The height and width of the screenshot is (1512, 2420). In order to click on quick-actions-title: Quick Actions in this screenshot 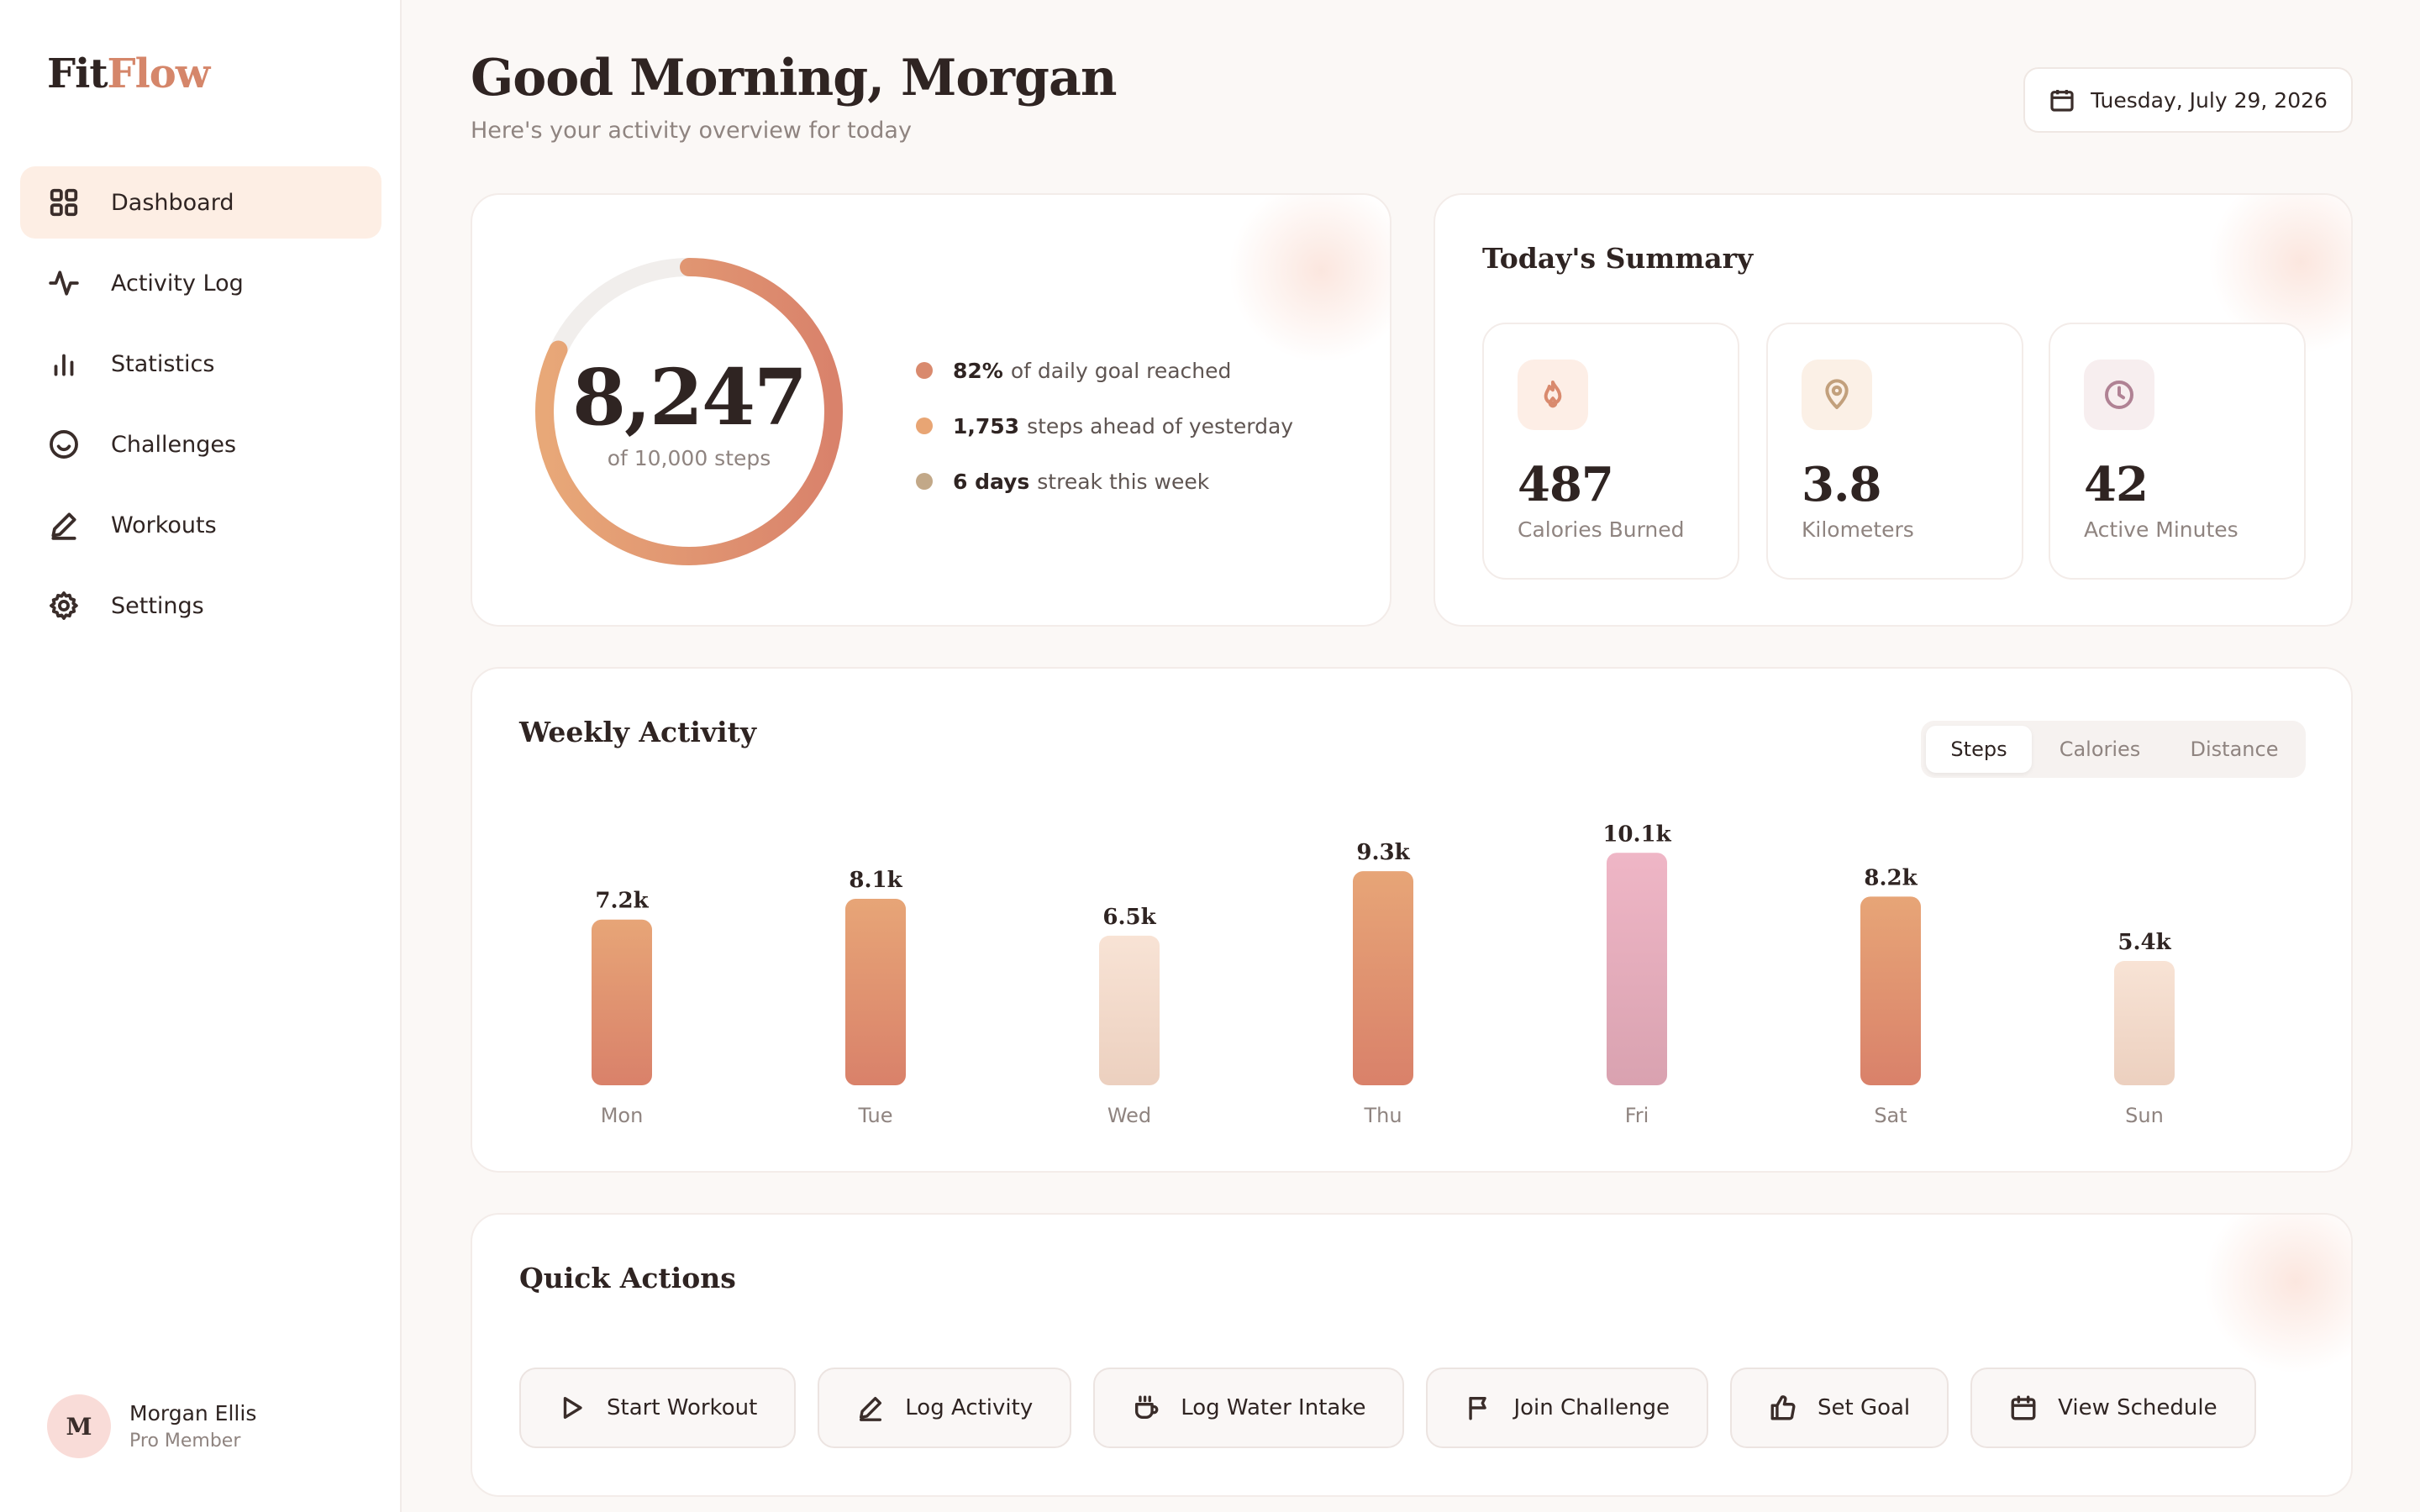, I will do `click(628, 1278)`.